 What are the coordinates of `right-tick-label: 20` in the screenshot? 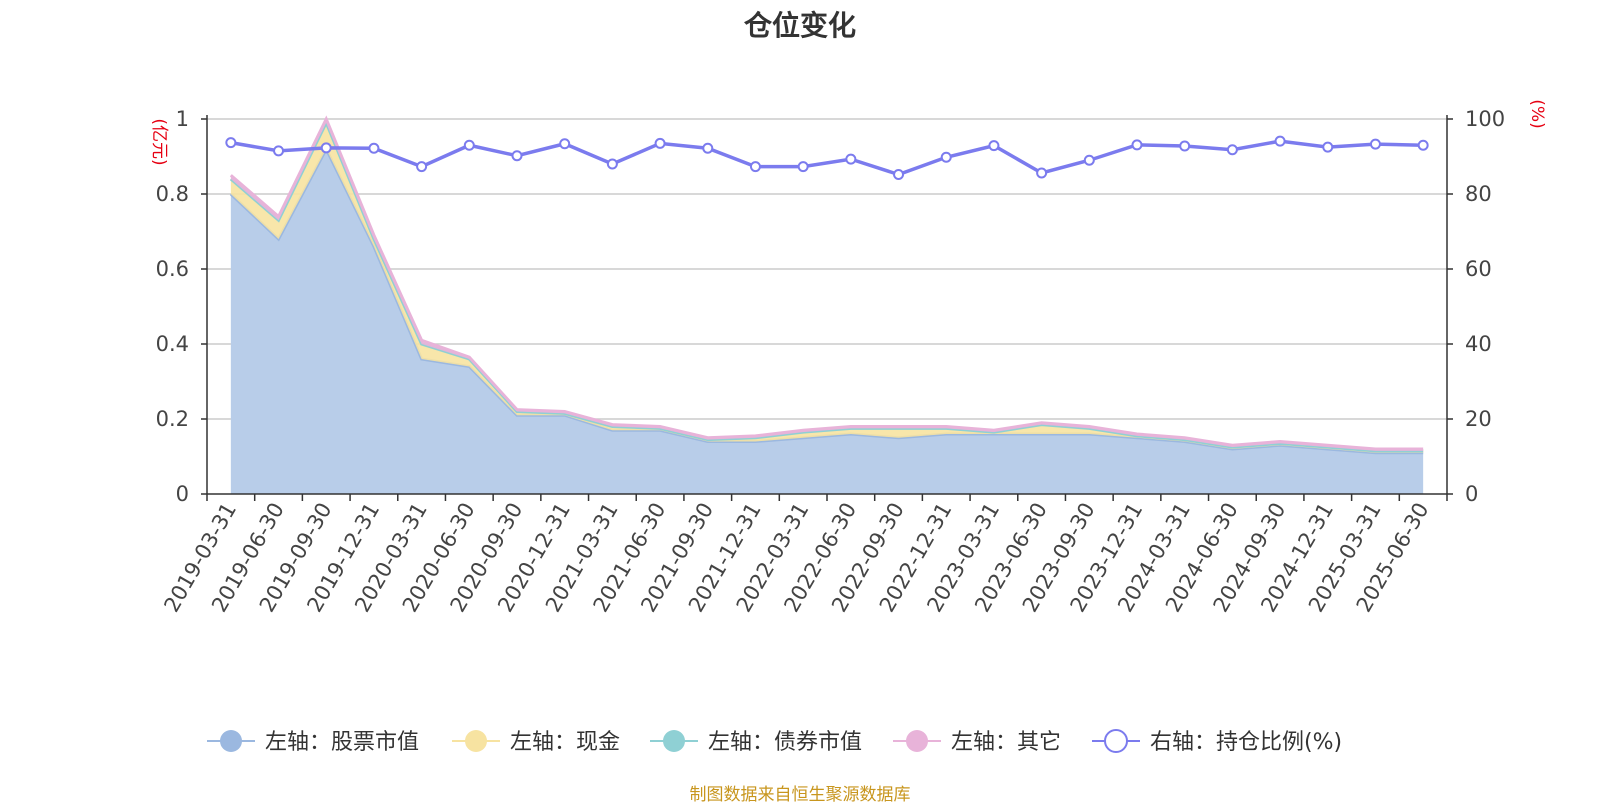 It's located at (1478, 419).